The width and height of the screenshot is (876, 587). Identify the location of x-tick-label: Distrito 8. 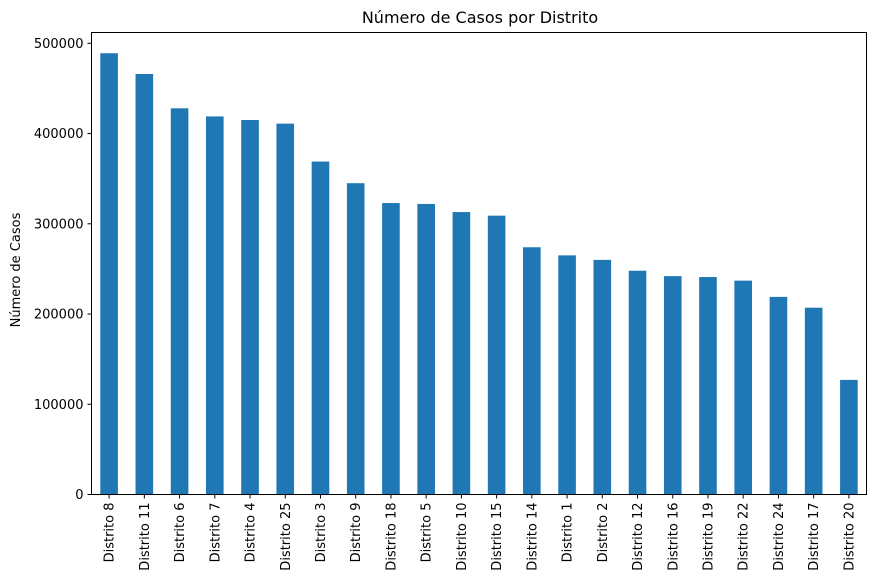
(110, 533).